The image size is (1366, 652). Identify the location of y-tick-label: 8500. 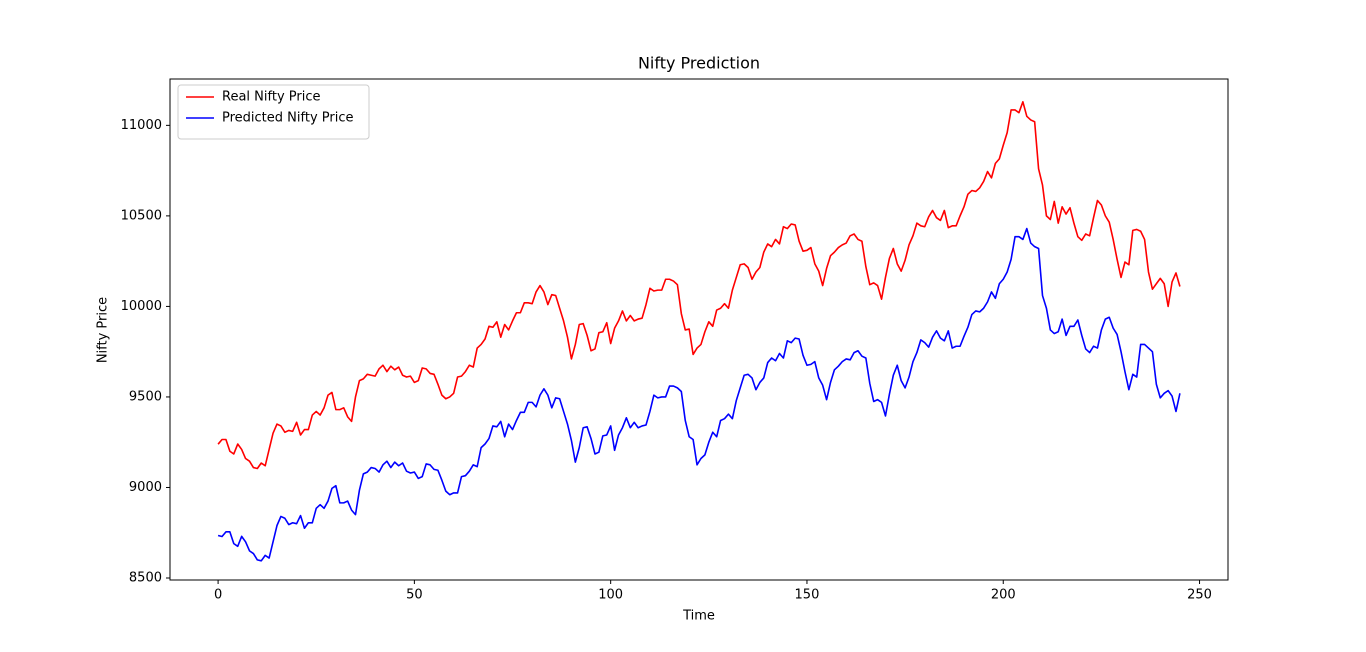
(145, 578).